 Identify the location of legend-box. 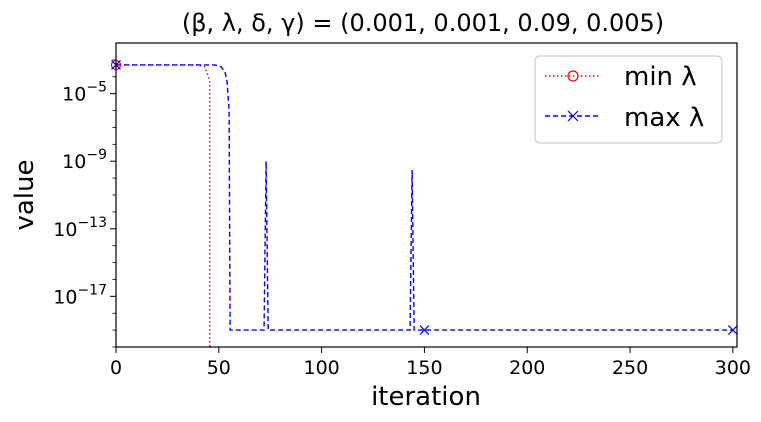
(628, 99).